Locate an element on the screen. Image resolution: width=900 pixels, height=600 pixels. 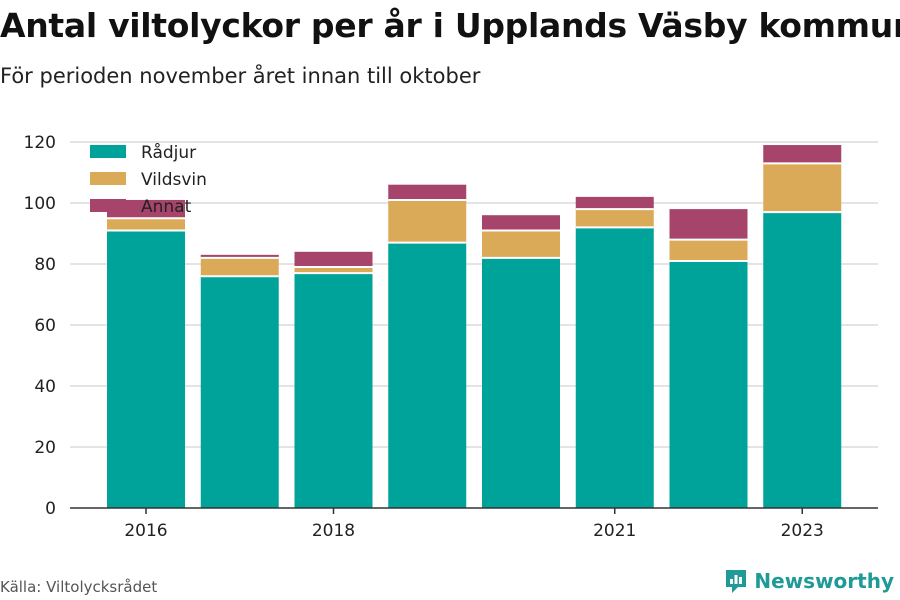
x-tick-label: 2023 is located at coordinates (802, 531).